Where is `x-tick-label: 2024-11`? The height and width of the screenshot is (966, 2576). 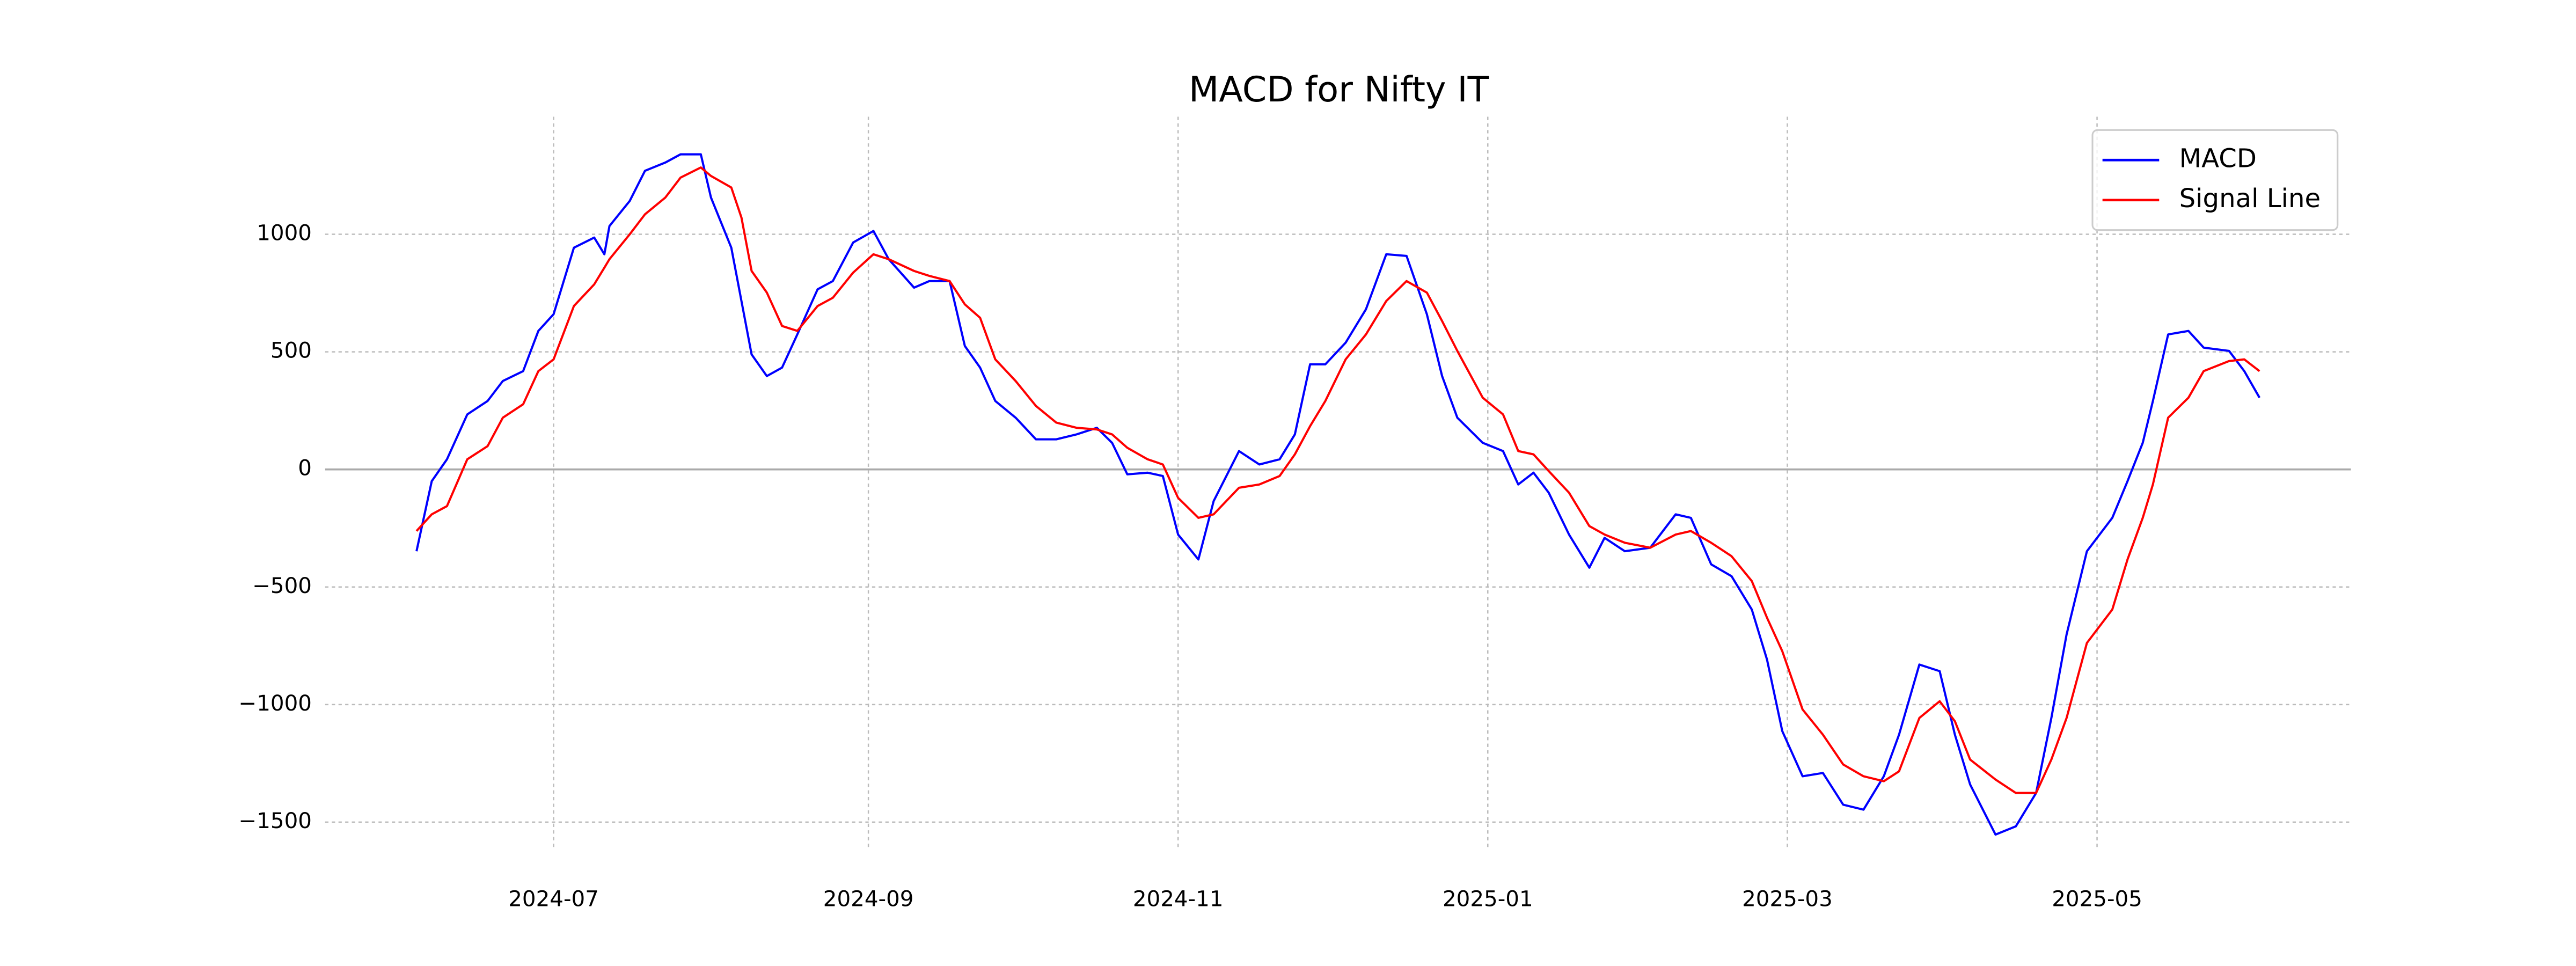
x-tick-label: 2024-11 is located at coordinates (1178, 899).